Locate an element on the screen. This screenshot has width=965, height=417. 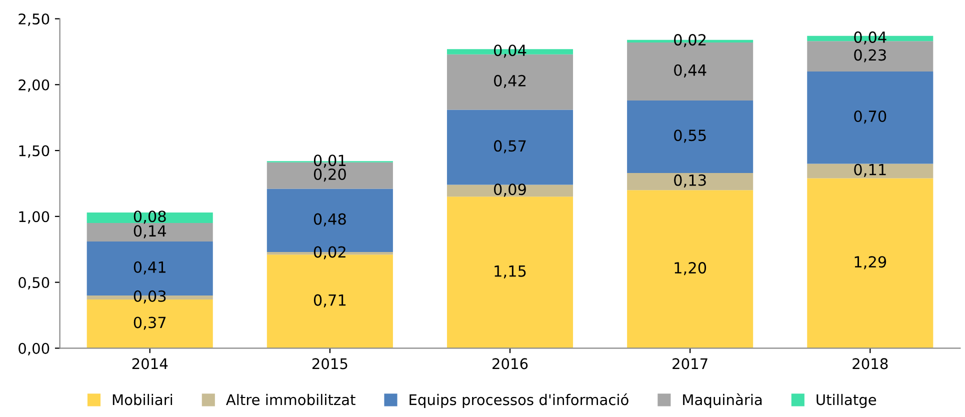
x-tick-label: 2015 is located at coordinates (330, 364).